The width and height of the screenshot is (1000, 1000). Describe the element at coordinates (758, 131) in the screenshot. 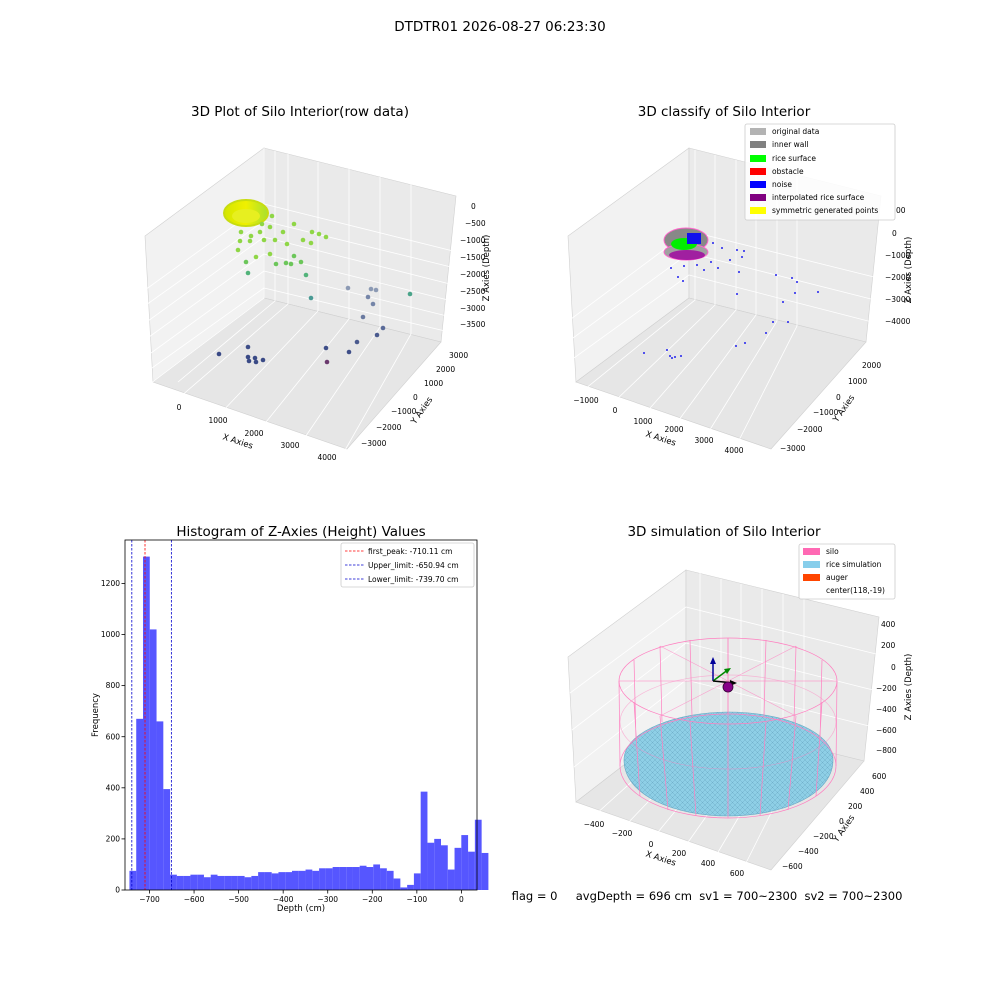

I see `legend-swatch-original` at that location.